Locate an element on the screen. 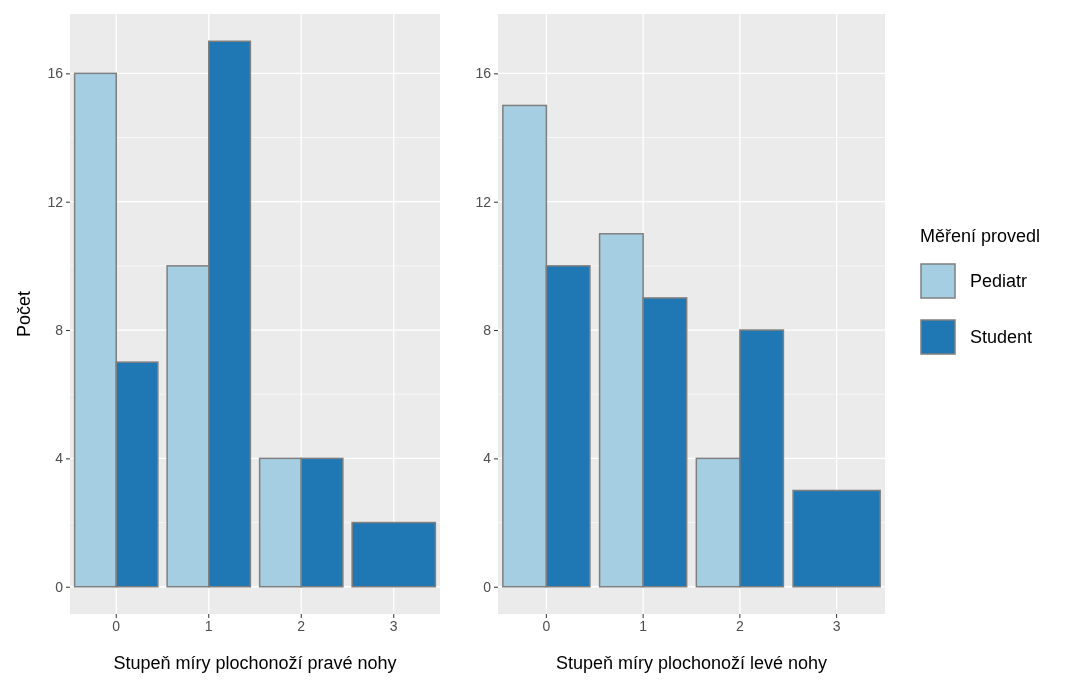  legend-label: Student is located at coordinates (1001, 337).